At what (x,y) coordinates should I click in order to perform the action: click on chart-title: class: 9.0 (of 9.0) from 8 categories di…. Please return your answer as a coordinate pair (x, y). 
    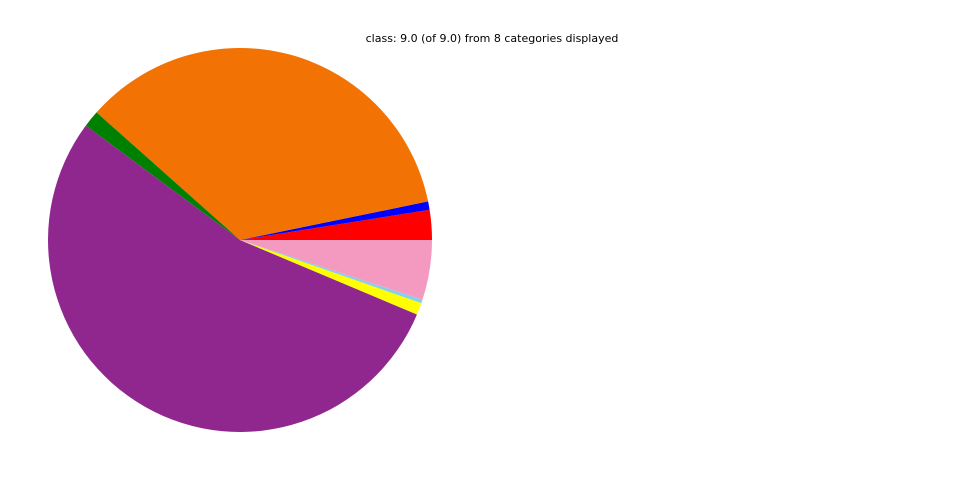
    Looking at the image, I should click on (492, 38).